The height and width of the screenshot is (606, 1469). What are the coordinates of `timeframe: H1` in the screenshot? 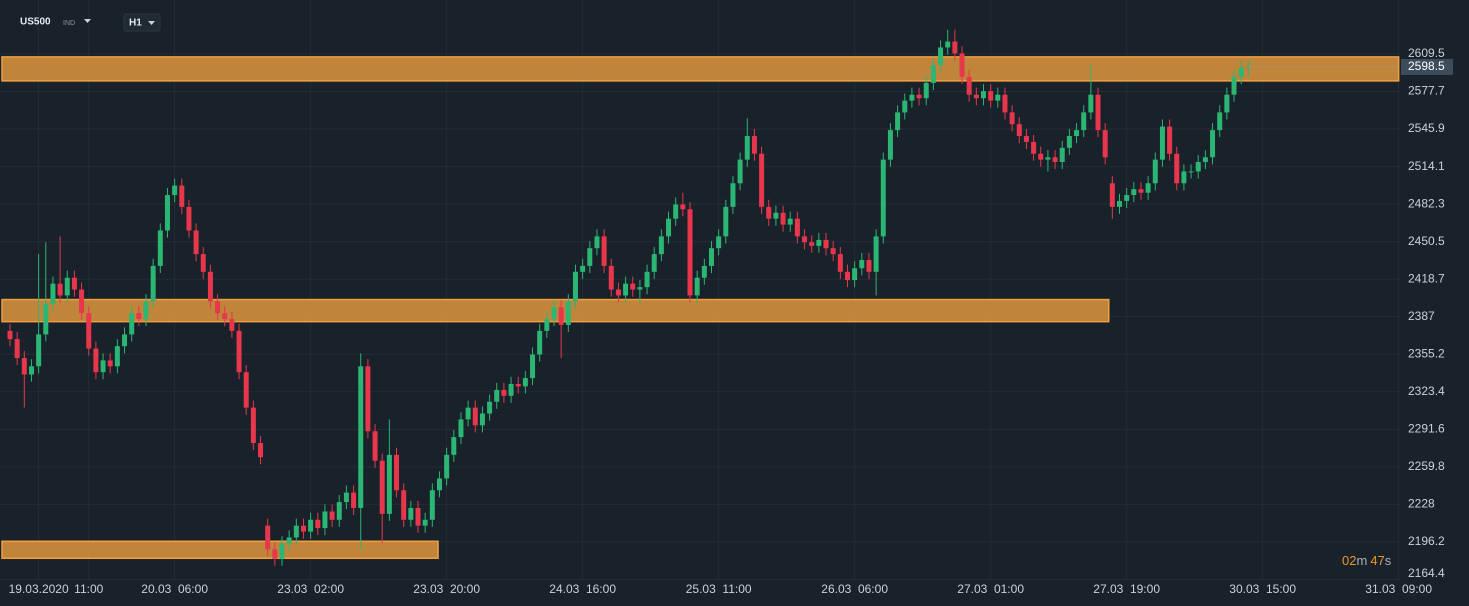 It's located at (135, 23).